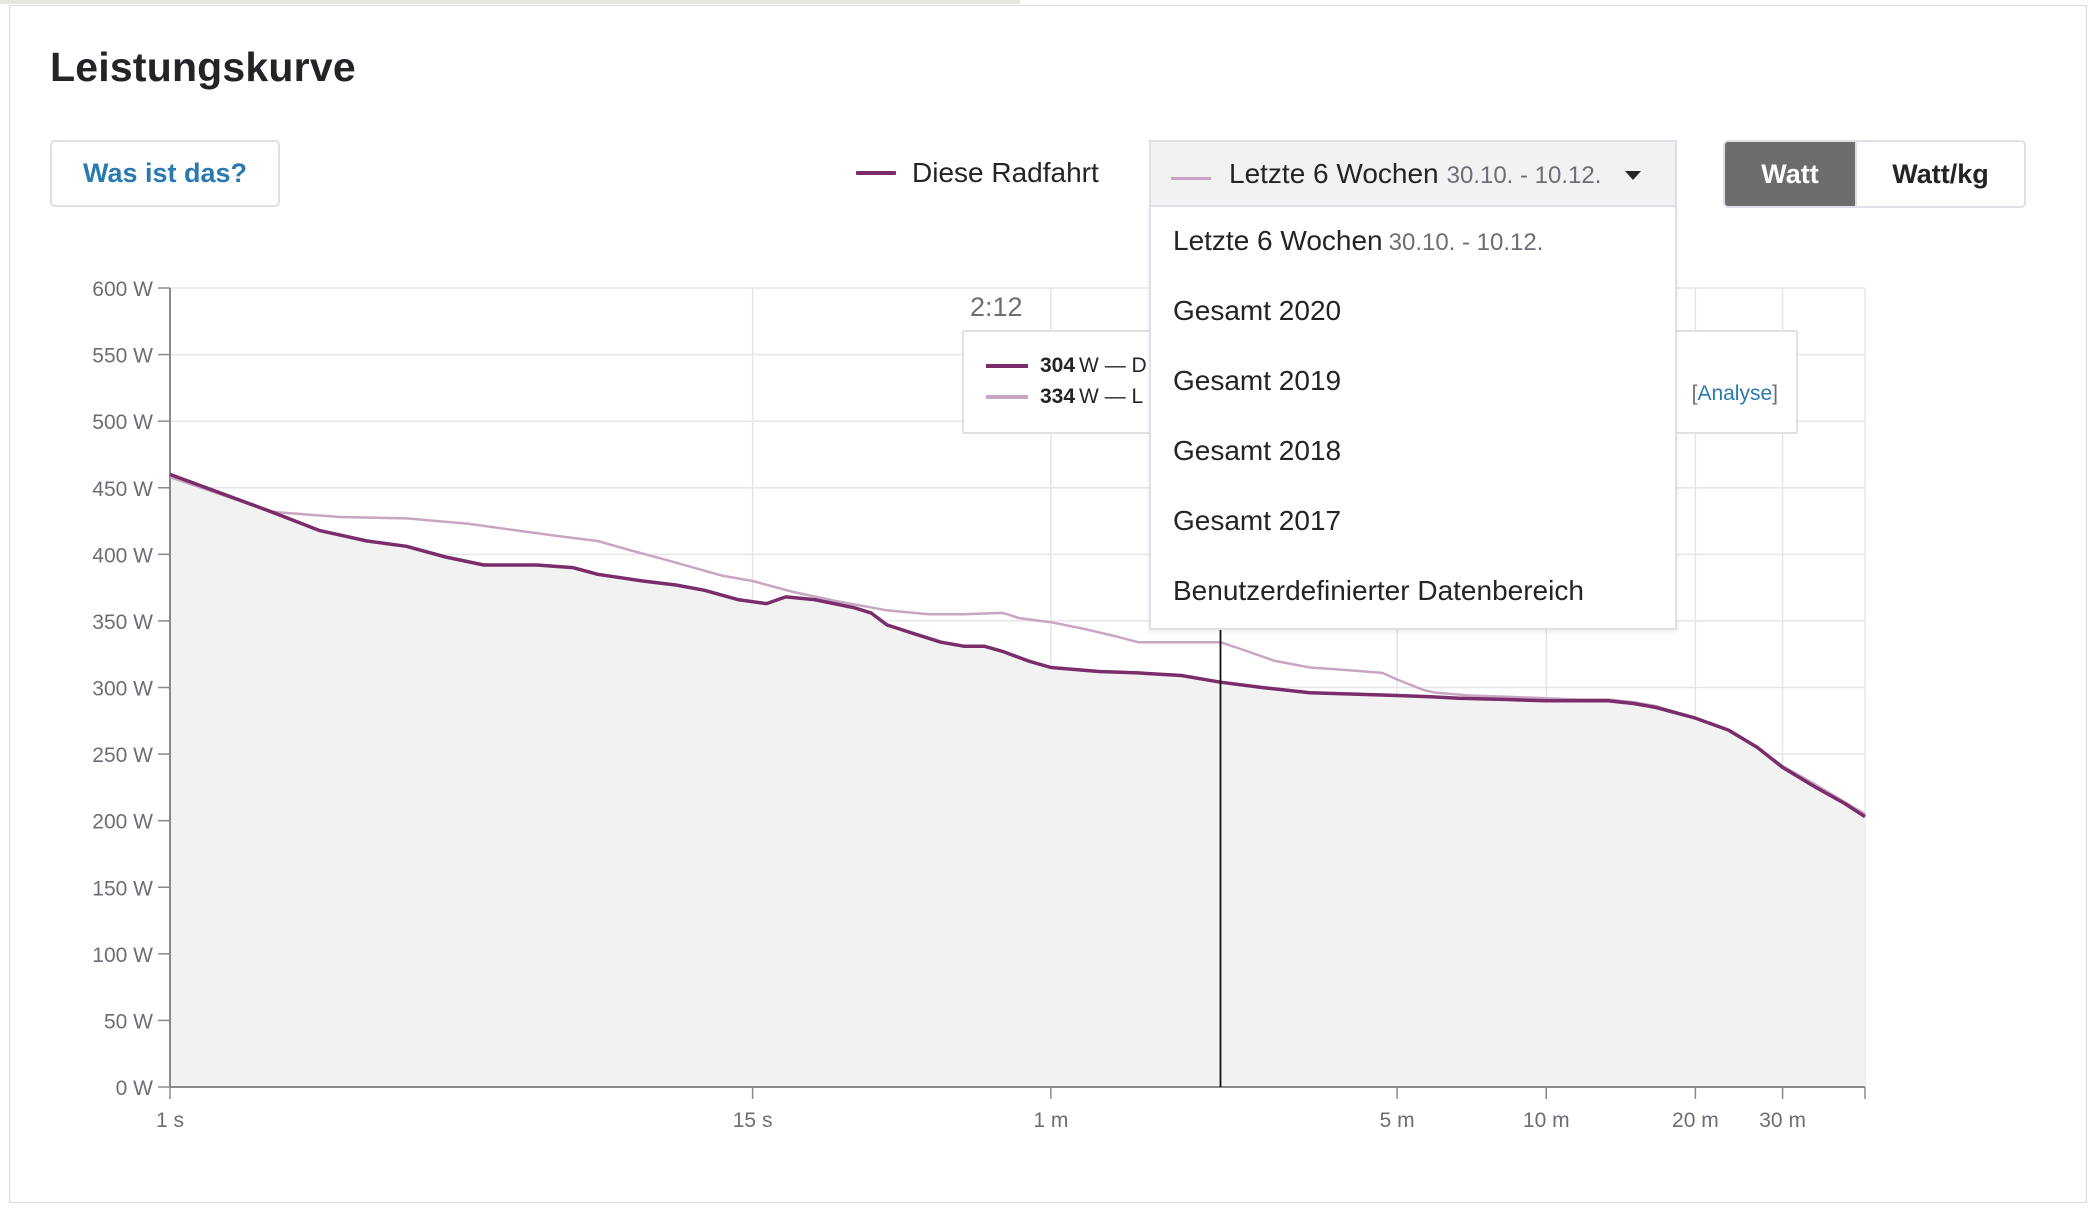  Describe the element at coordinates (165, 173) in the screenshot. I see `what-is-this-button: Was ist das?` at that location.